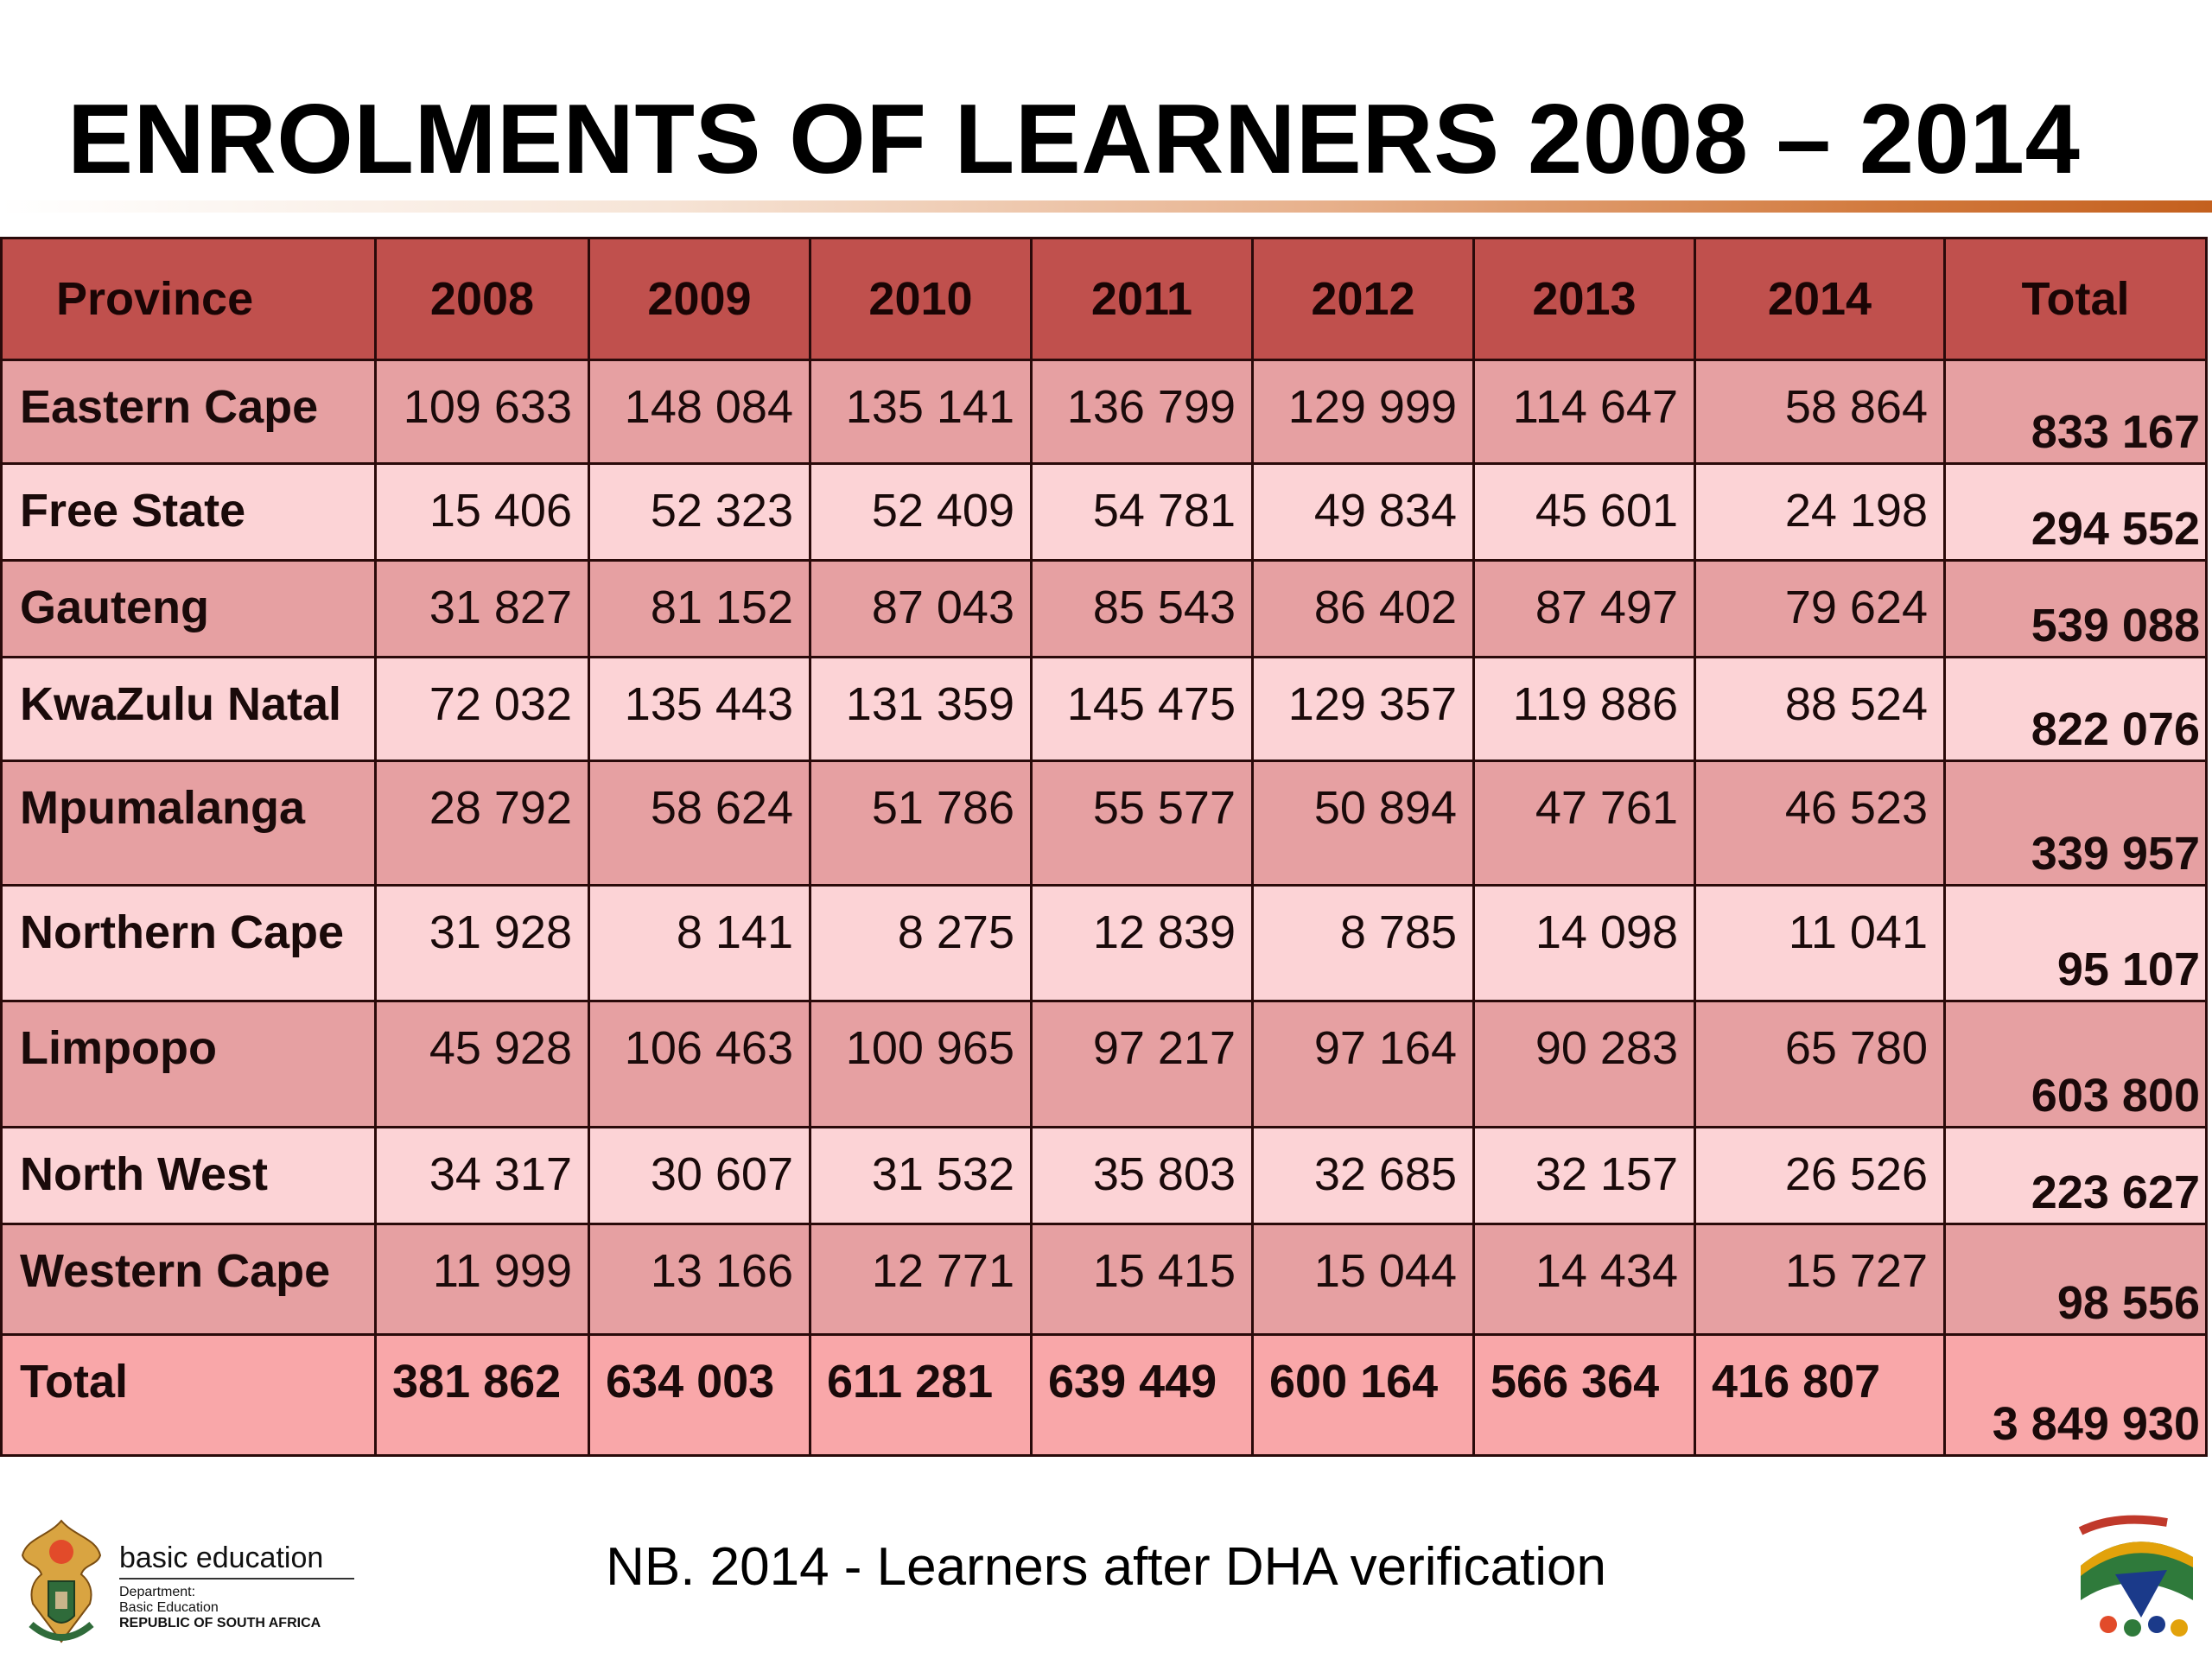 Image resolution: width=2212 pixels, height=1659 pixels. What do you see at coordinates (2075, 1175) in the screenshot?
I see `row-total-cell: 223 627` at bounding box center [2075, 1175].